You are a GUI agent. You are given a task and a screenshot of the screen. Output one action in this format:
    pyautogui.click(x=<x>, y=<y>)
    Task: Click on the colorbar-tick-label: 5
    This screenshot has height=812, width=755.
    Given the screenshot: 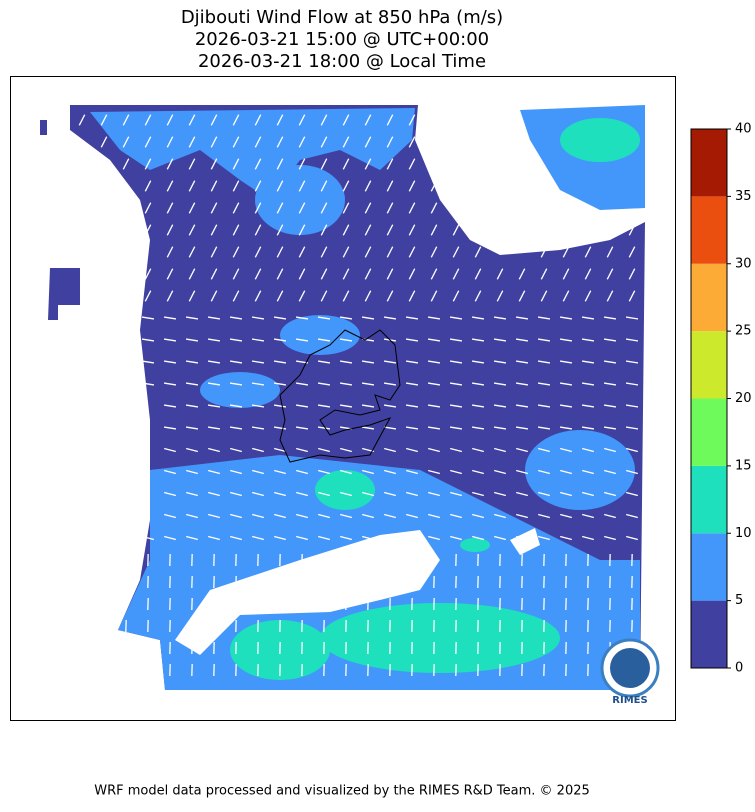 What is the action you would take?
    pyautogui.click(x=739, y=600)
    